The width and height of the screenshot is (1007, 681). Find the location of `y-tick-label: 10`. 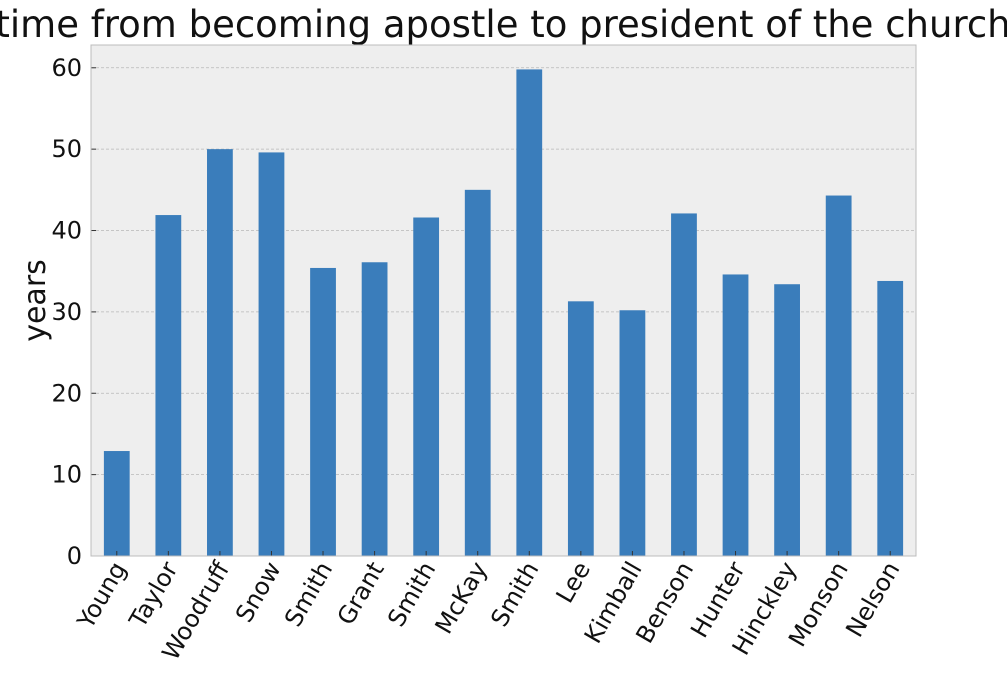

y-tick-label: 10 is located at coordinates (66, 475).